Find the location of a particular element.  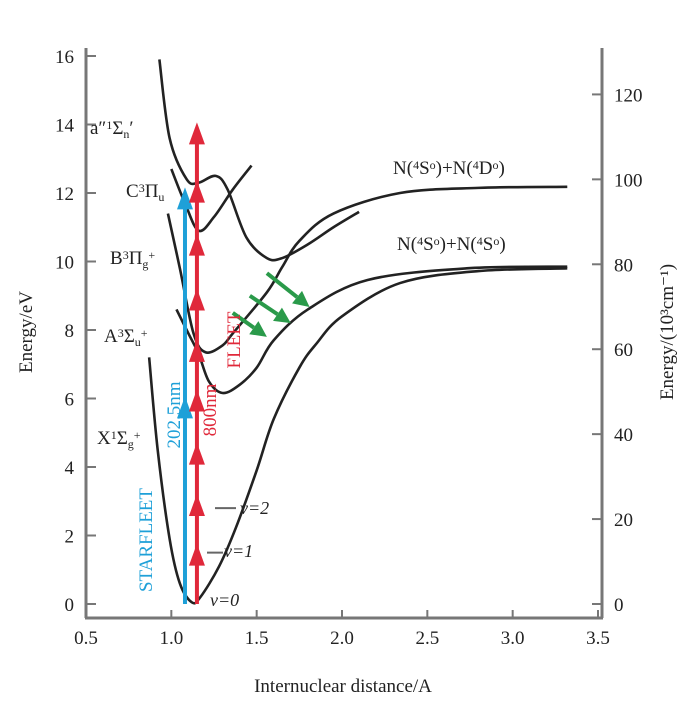

starfleet-wavelength-label: 202.5nm is located at coordinates (174, 414).